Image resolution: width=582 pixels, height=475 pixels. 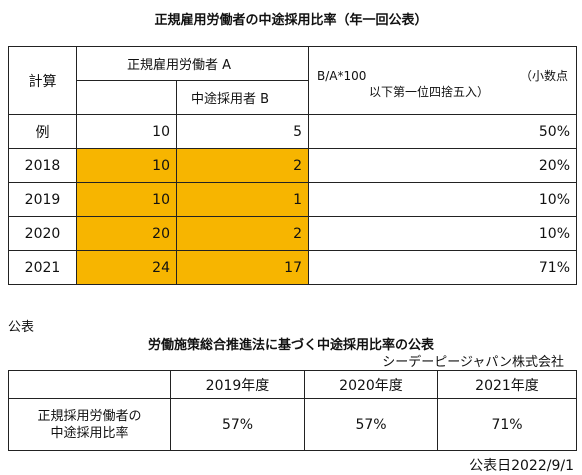 What do you see at coordinates (371, 384) in the screenshot?
I see `year-header: 2020年度` at bounding box center [371, 384].